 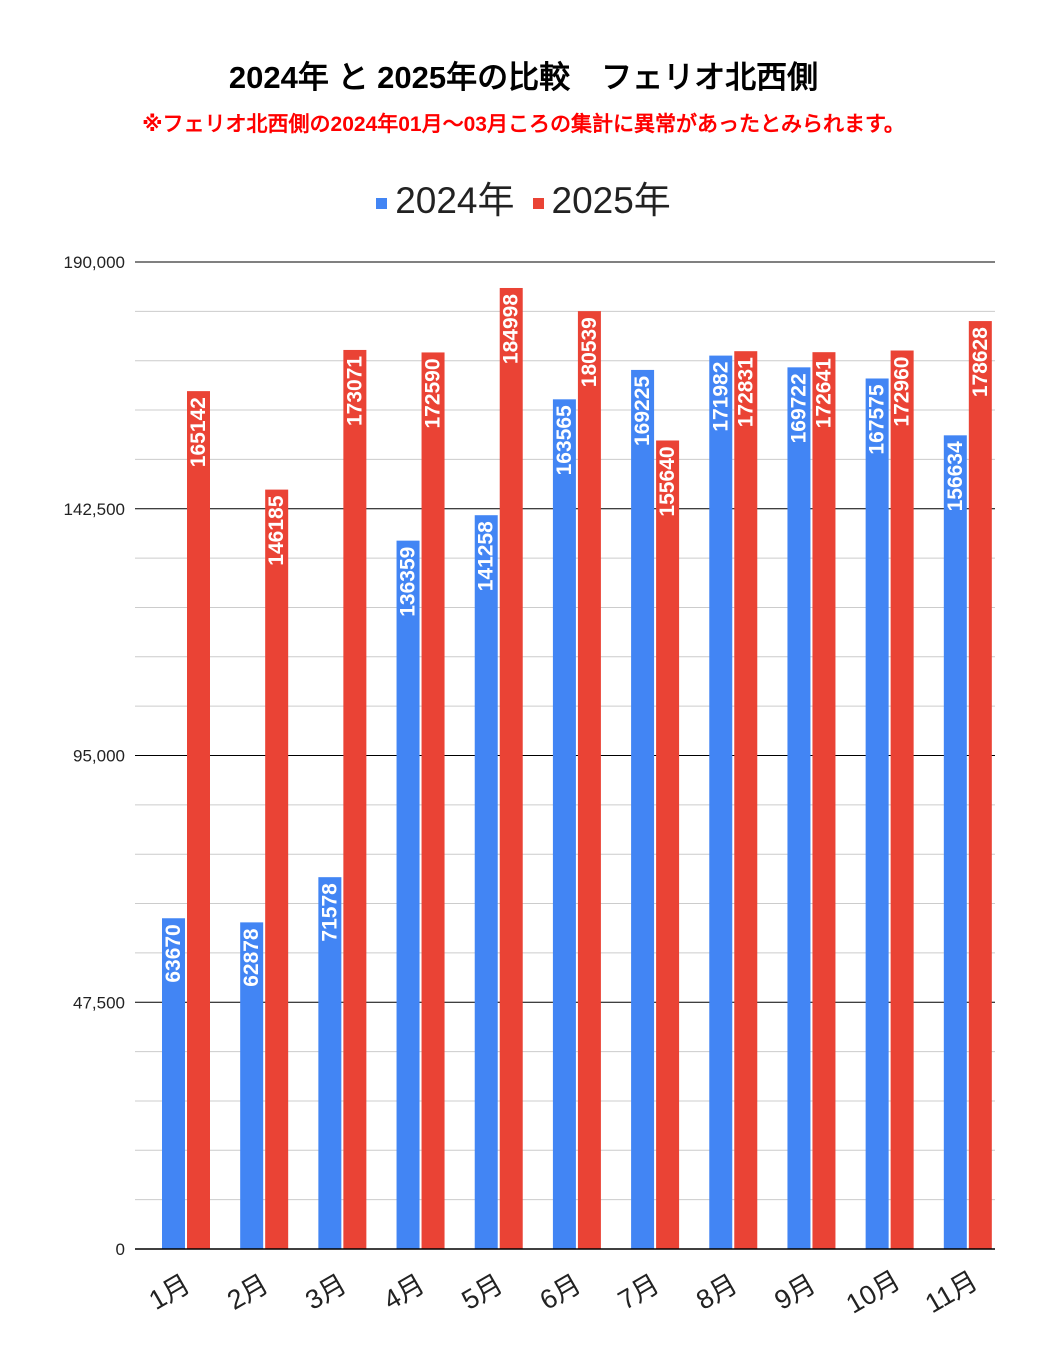 I want to click on data-label: 63670, so click(x=173, y=953).